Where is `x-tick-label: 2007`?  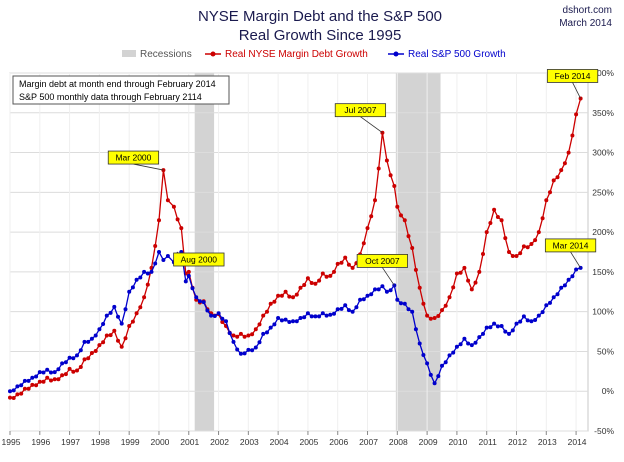 x-tick-label: 2007 is located at coordinates (368, 442).